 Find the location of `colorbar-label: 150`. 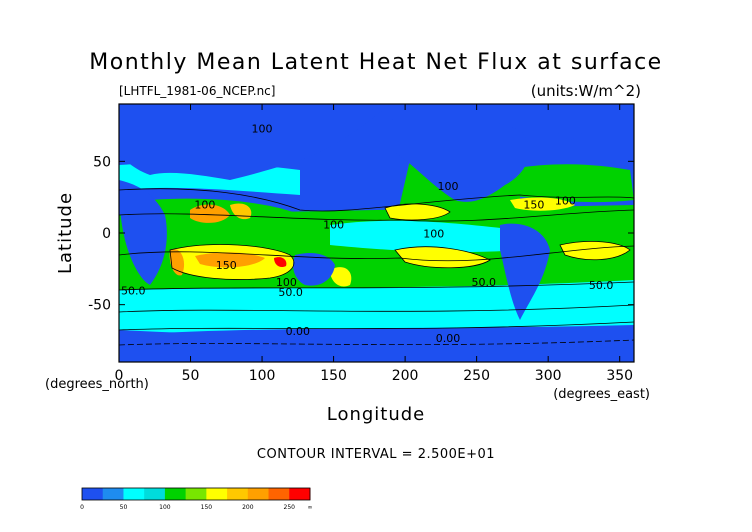

colorbar-label: 150 is located at coordinates (207, 507).